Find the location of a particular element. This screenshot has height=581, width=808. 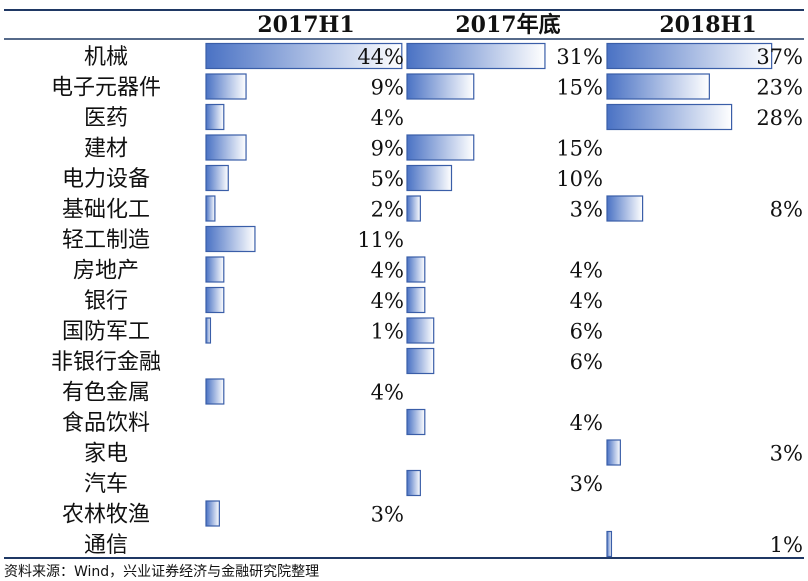

category-label: 食品饮料 is located at coordinates (106, 423).